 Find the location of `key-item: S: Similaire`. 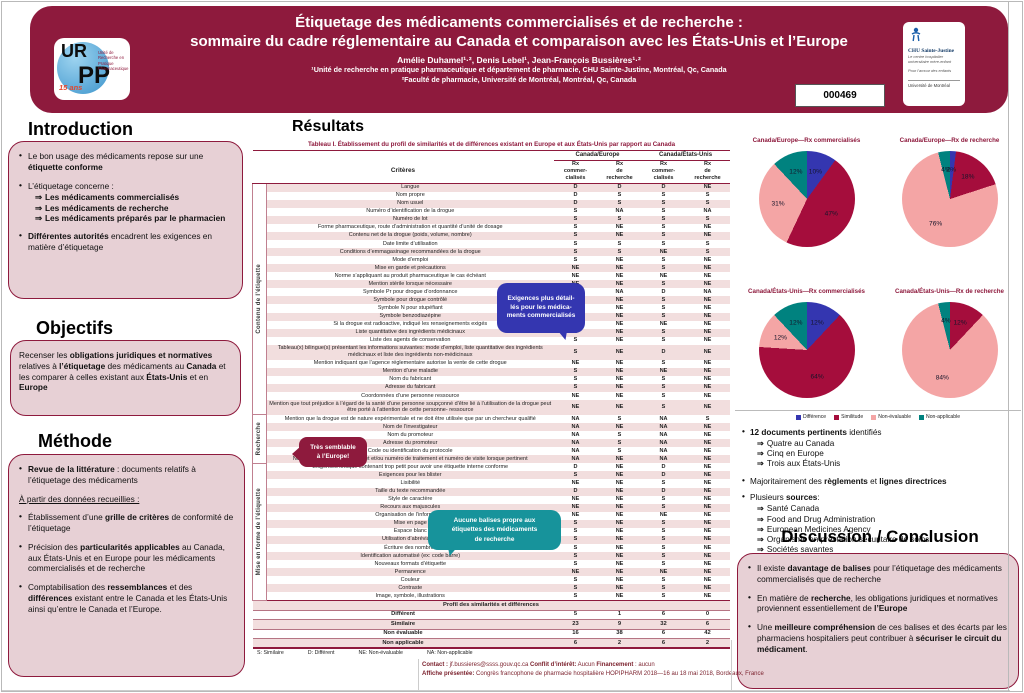

key-item: S: Similaire is located at coordinates (270, 653).